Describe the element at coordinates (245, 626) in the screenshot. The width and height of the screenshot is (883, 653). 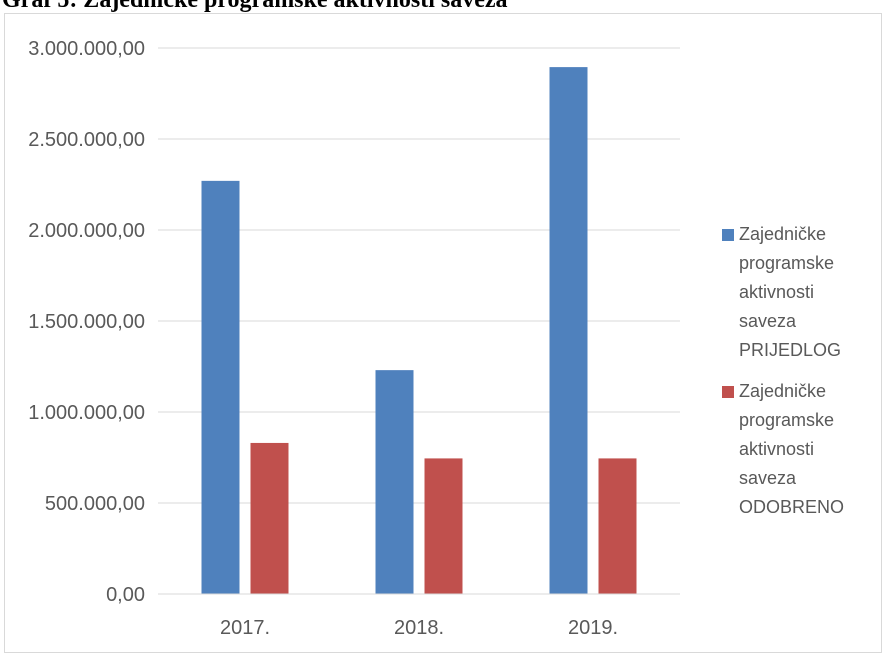
I see `x-tick-label: 2017.` at that location.